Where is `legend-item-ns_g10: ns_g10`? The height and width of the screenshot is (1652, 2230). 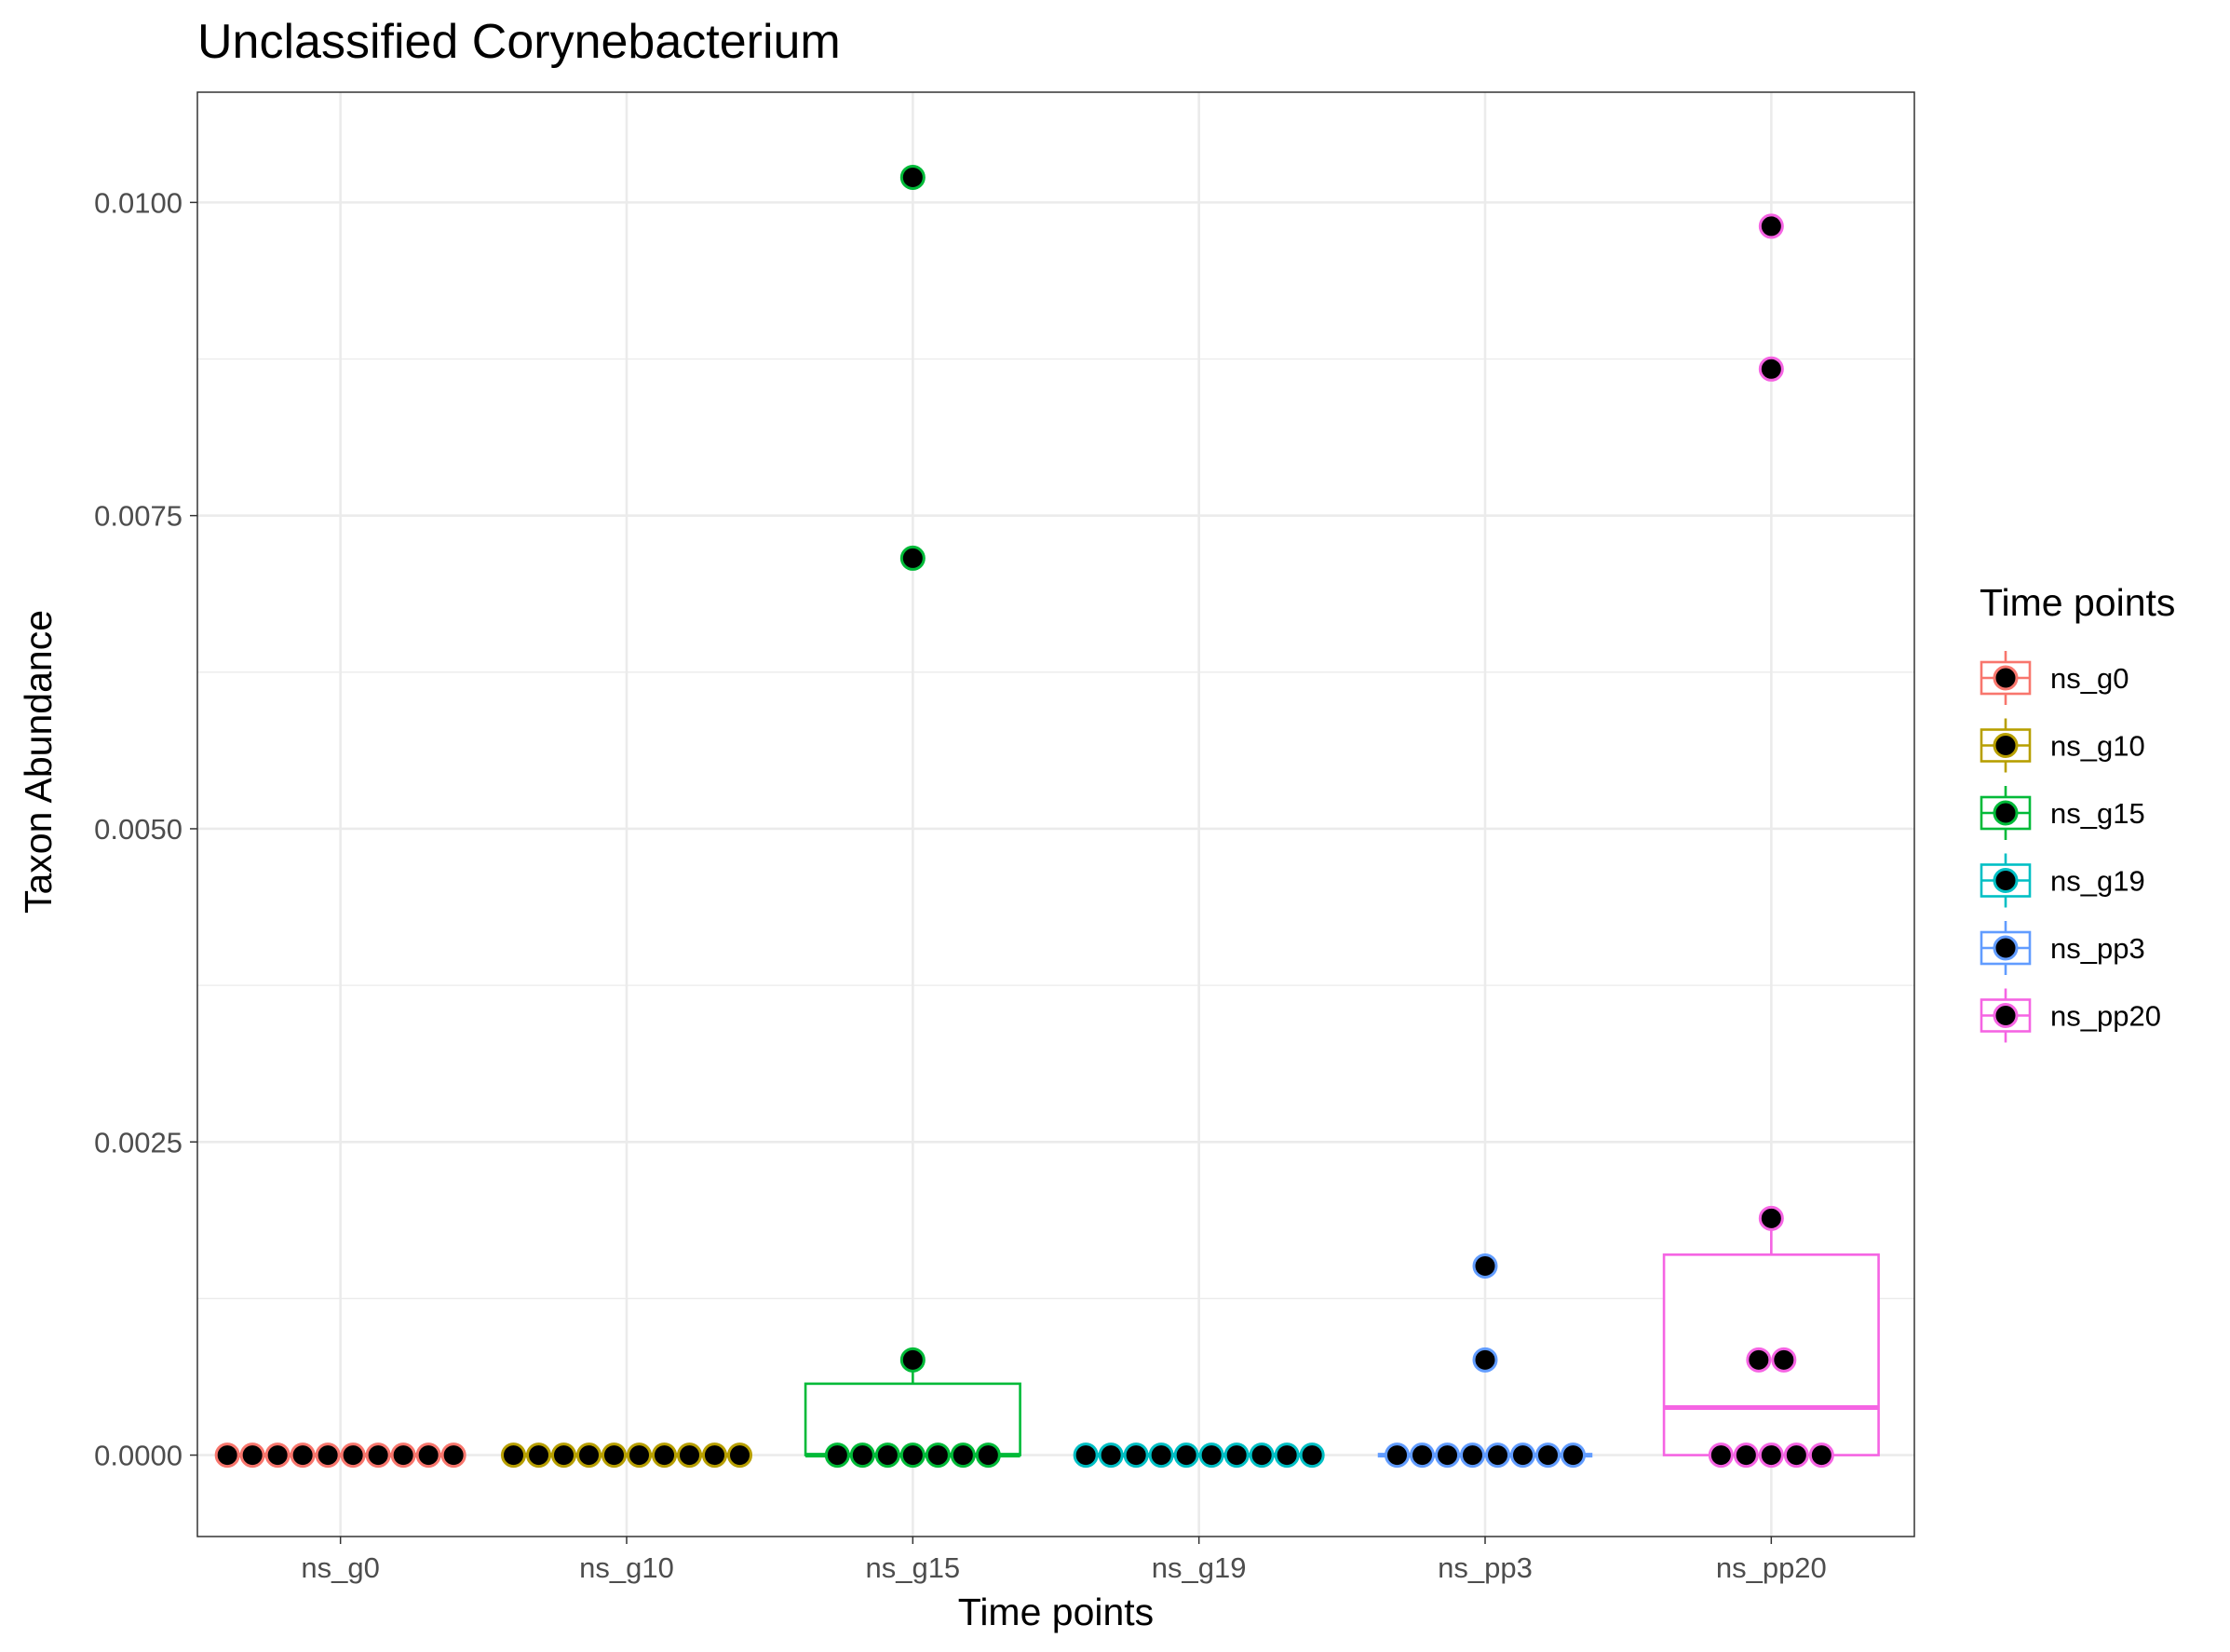
legend-item-ns_g10: ns_g10 is located at coordinates (2062, 745).